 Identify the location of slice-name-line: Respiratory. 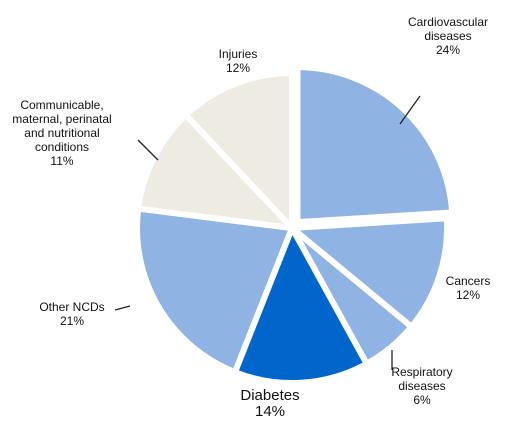
(421, 372).